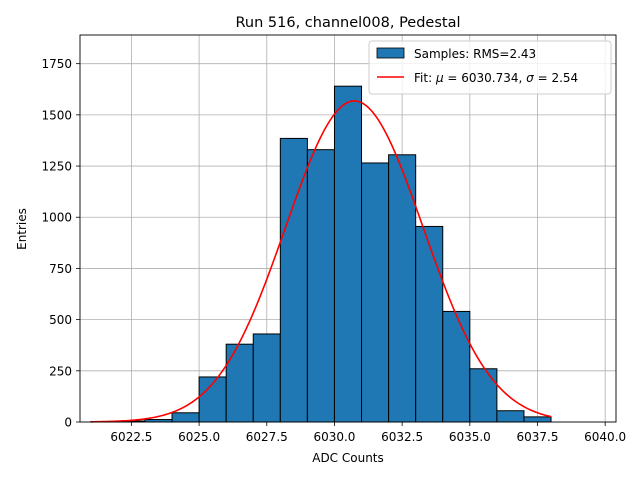  I want to click on y-tick-label: 1750, so click(56, 64).